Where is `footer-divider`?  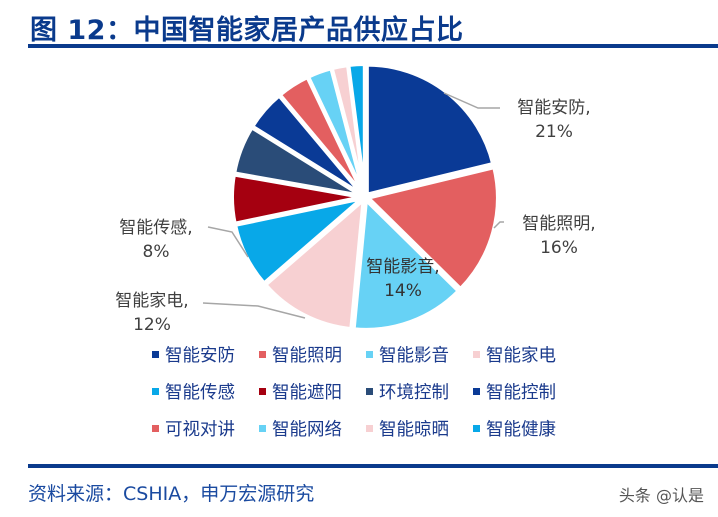 footer-divider is located at coordinates (373, 466).